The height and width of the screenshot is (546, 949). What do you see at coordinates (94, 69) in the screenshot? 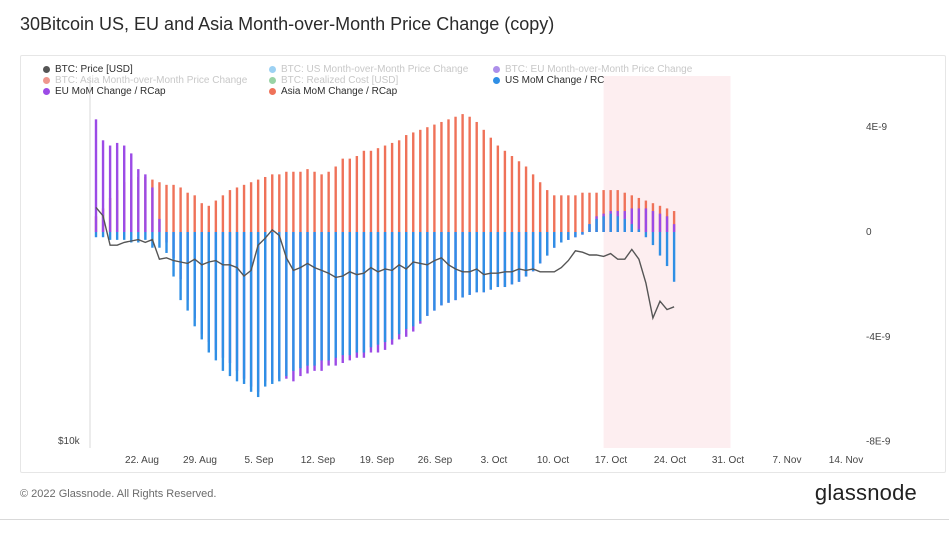
I see `legend-label: BTC: Price [USD]` at bounding box center [94, 69].